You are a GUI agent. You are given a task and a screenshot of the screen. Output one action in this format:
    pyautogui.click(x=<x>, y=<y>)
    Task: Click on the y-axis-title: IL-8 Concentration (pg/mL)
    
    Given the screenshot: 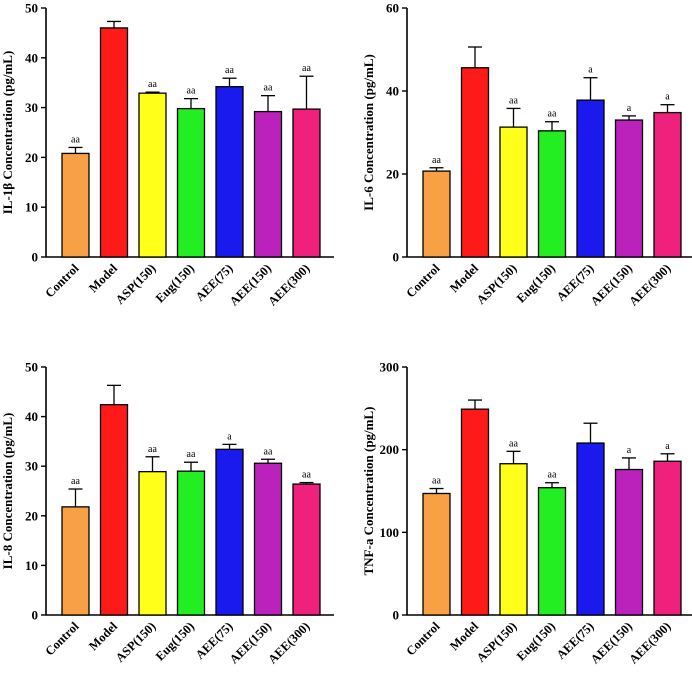 What is the action you would take?
    pyautogui.click(x=7, y=491)
    